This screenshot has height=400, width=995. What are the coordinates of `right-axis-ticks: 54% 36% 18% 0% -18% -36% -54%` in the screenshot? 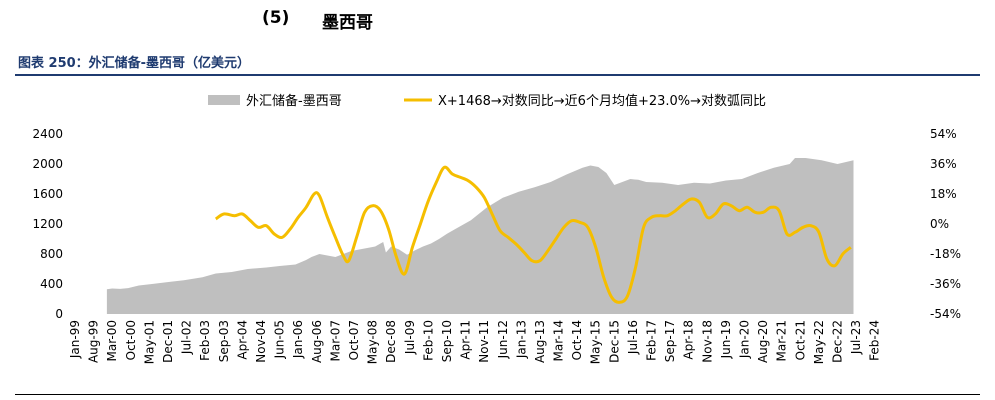 It's located at (945, 224).